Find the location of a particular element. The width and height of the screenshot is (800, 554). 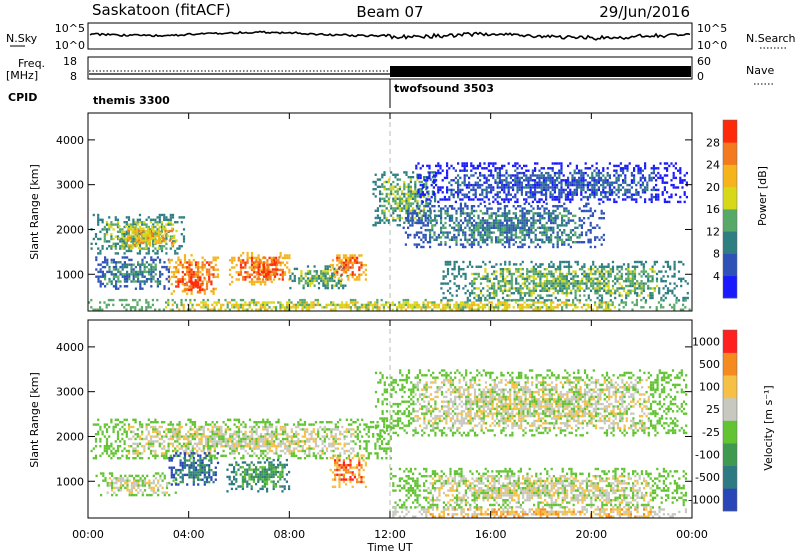

nsearch-tick-top: 10^5 is located at coordinates (712, 28).